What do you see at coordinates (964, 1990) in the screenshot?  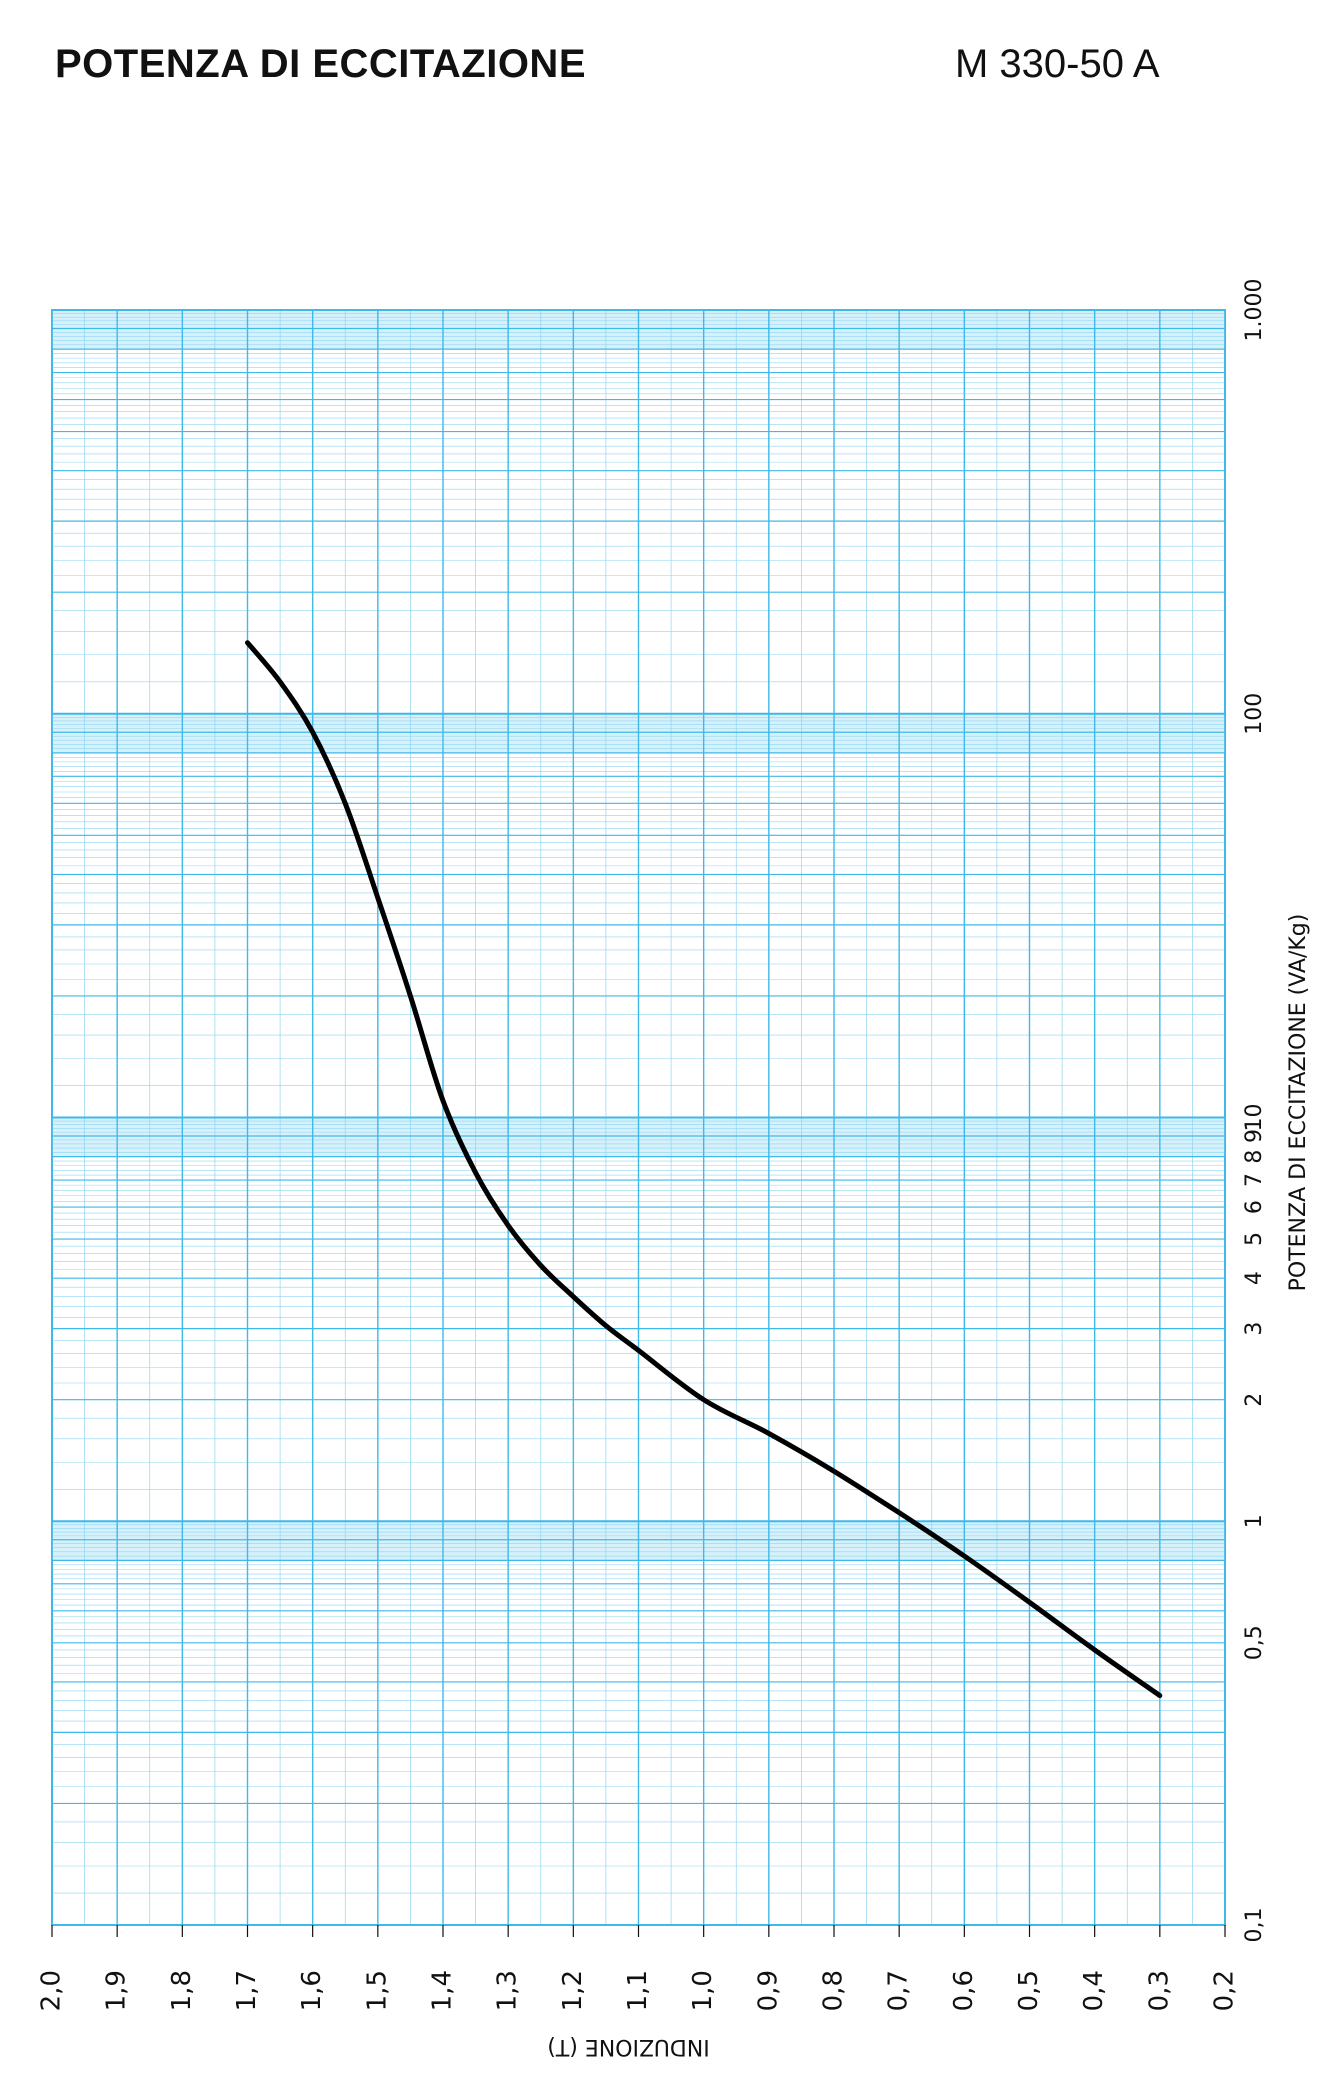 I see `x-tick-label: 0,6` at bounding box center [964, 1990].